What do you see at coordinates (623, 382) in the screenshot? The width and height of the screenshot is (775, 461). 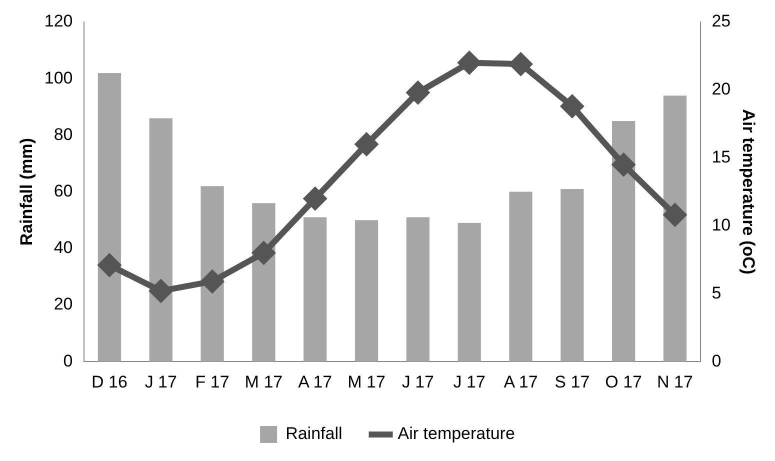 I see `x-tick-label: O 17` at bounding box center [623, 382].